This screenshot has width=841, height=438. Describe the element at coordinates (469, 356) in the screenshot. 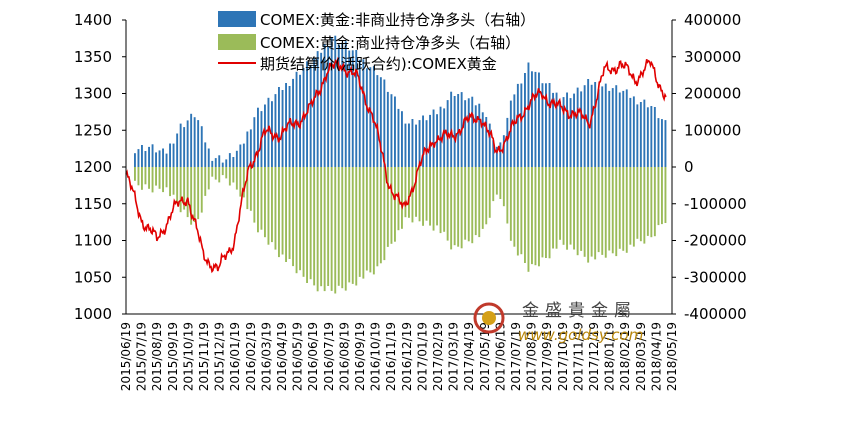

I see `x-tick-label: 2017/04/19` at that location.